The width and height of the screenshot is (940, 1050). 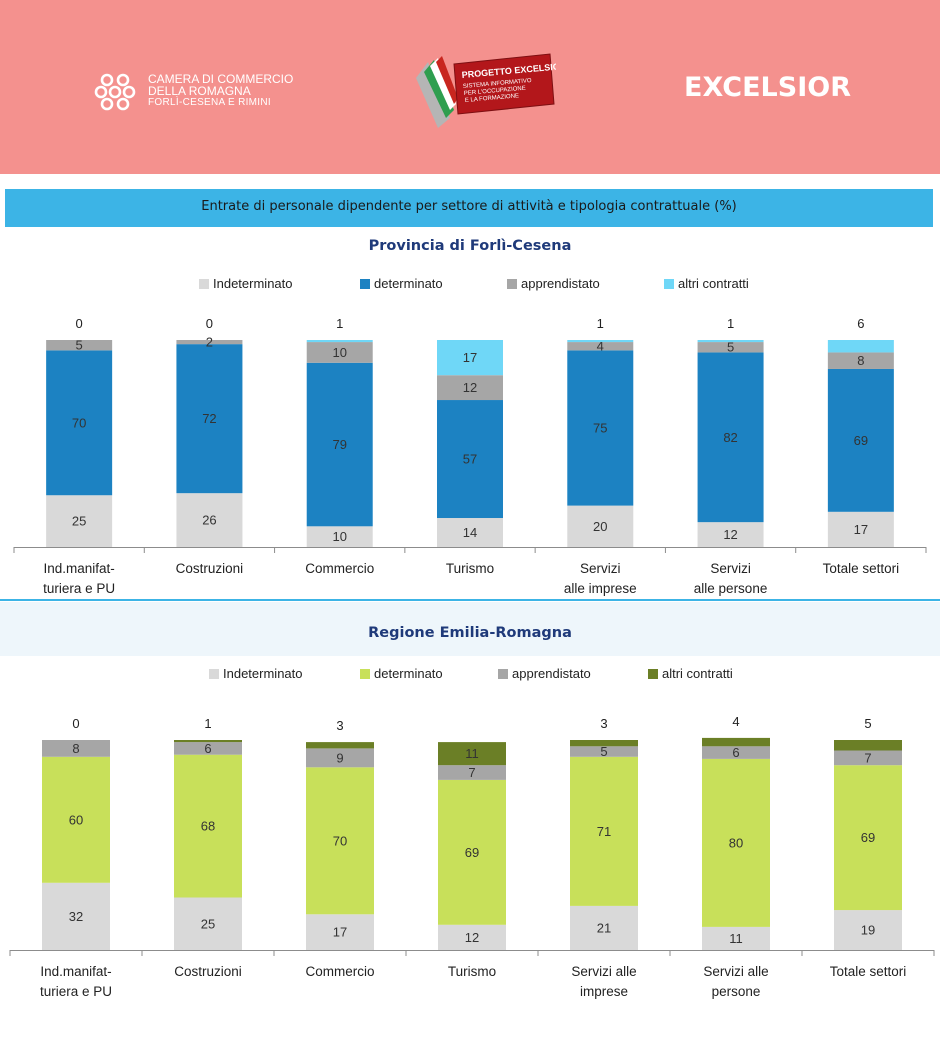 I want to click on excelsior-stripes, so click(x=437, y=92).